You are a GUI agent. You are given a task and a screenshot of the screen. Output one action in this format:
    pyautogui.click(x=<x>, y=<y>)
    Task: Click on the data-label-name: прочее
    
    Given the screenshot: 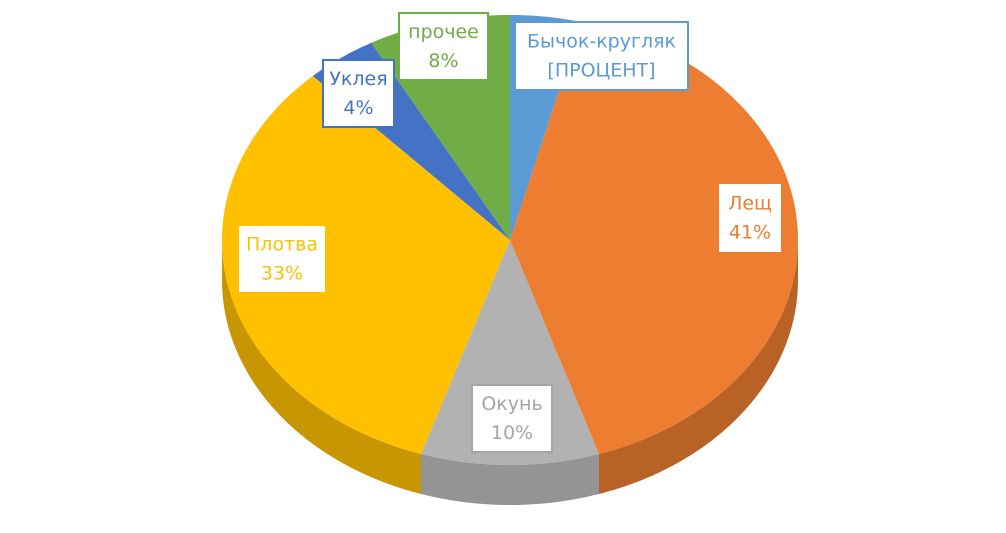 What is the action you would take?
    pyautogui.click(x=443, y=32)
    